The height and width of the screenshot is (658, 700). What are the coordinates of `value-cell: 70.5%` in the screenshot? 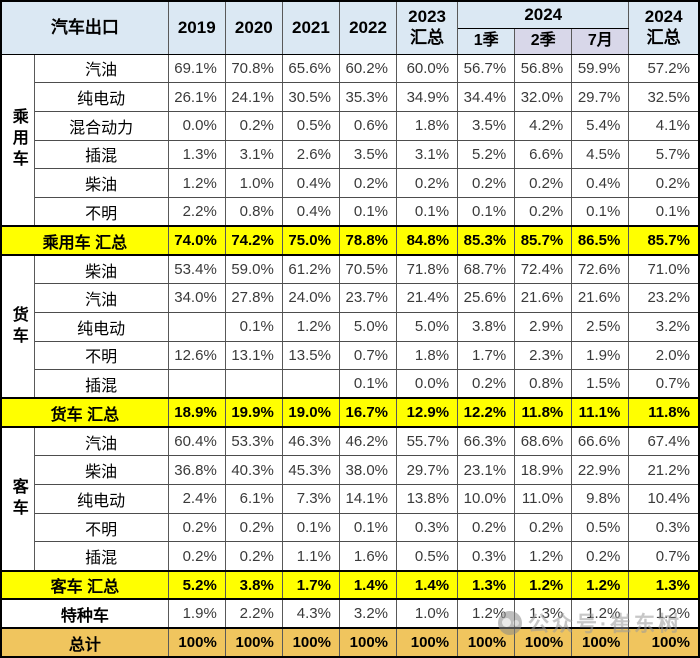 It's located at (368, 269).